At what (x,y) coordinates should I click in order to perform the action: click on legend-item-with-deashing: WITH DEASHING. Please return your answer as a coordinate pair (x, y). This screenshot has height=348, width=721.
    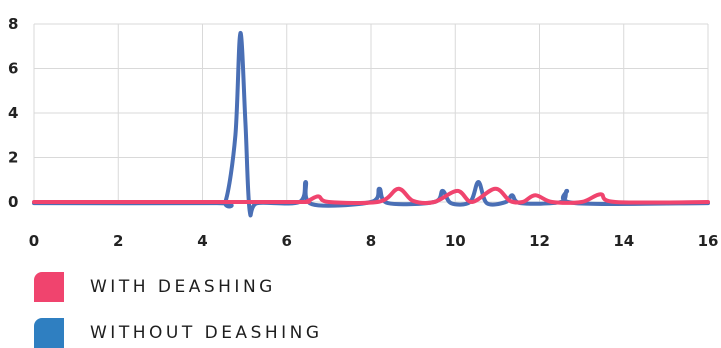
    Looking at the image, I should click on (155, 287).